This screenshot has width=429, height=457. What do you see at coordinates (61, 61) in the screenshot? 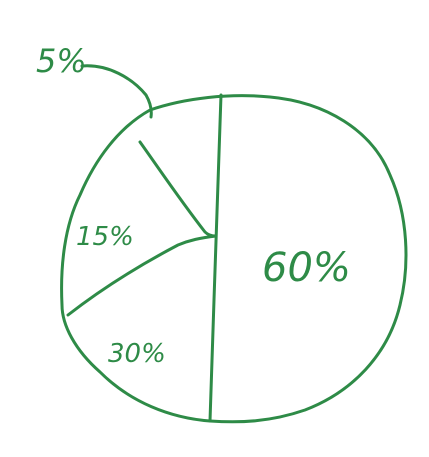
I see `slice-label-5: 5%` at bounding box center [61, 61].